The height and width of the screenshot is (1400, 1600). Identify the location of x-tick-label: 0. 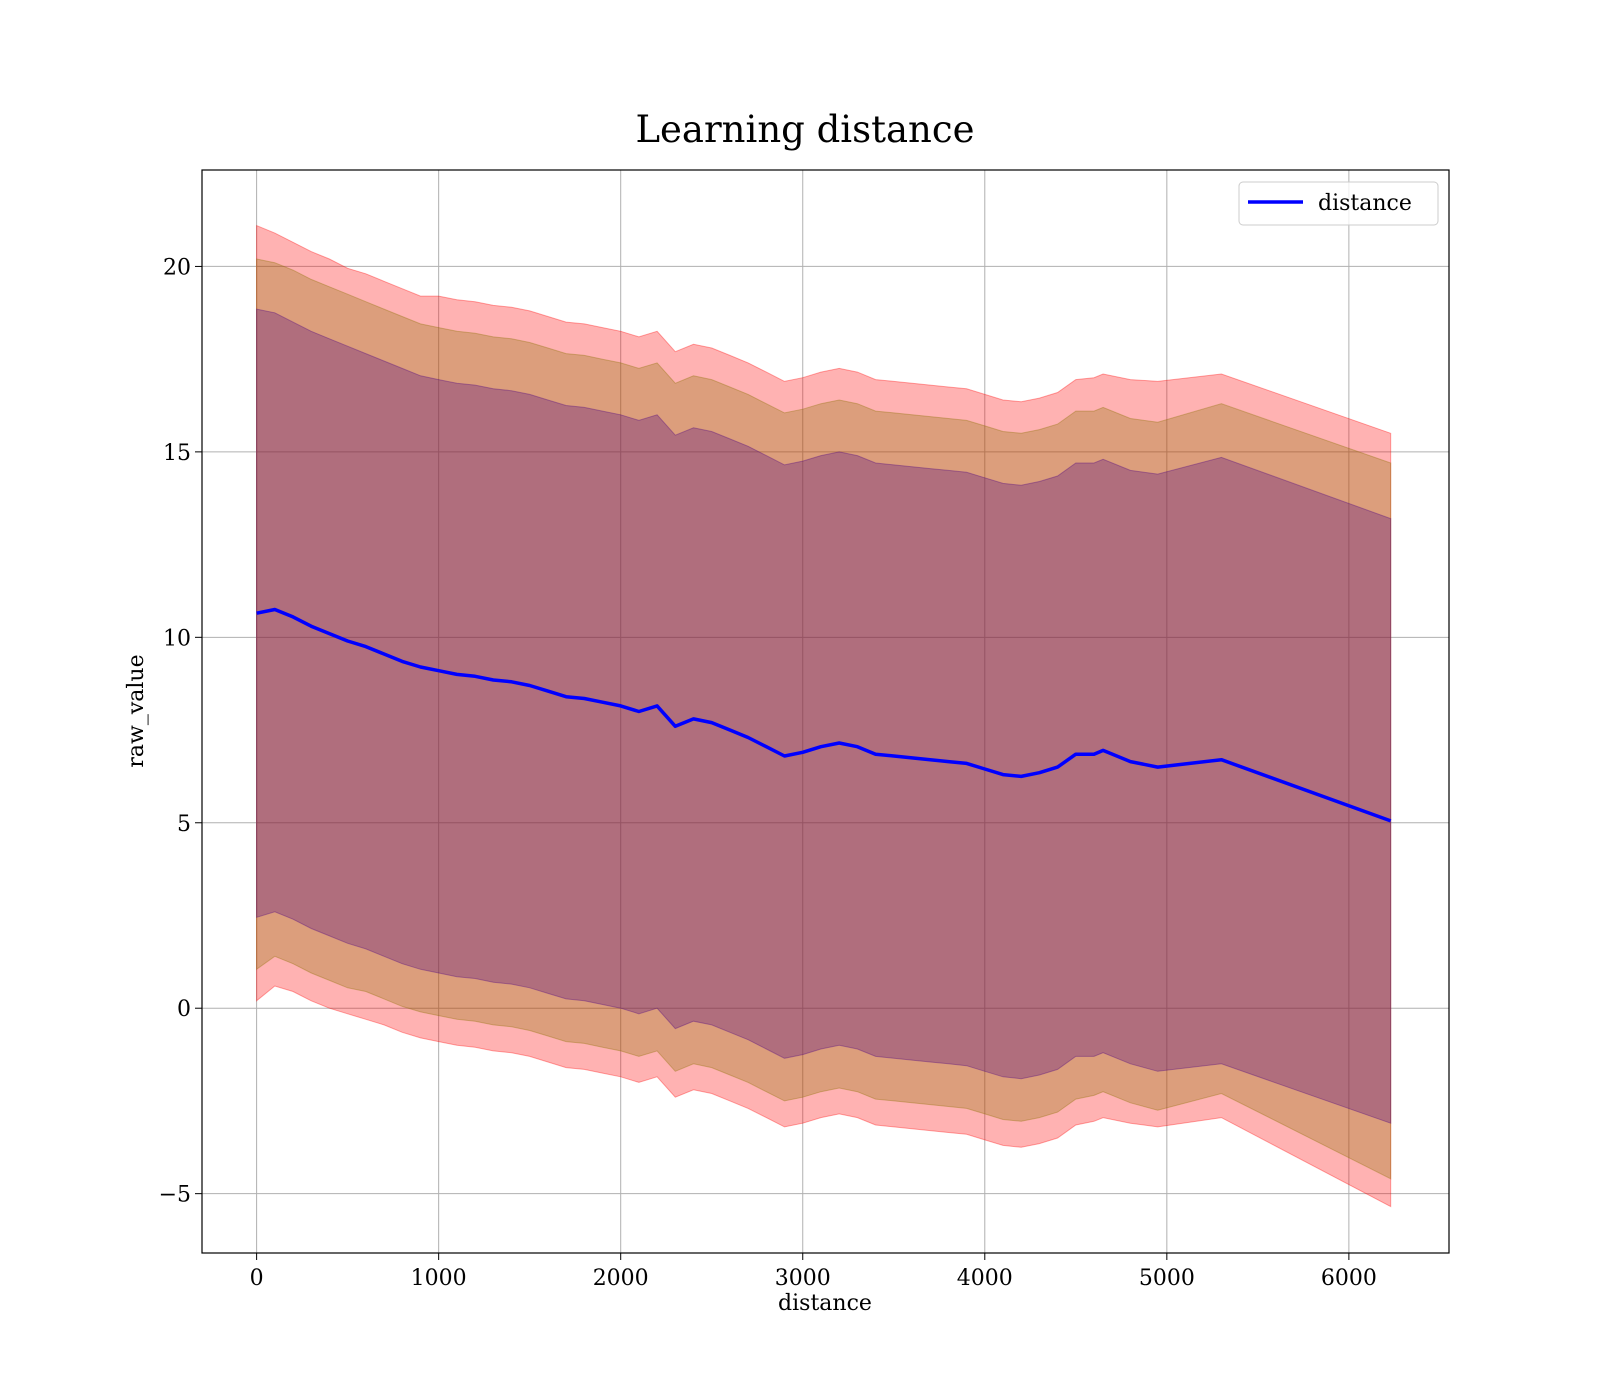
(257, 1278).